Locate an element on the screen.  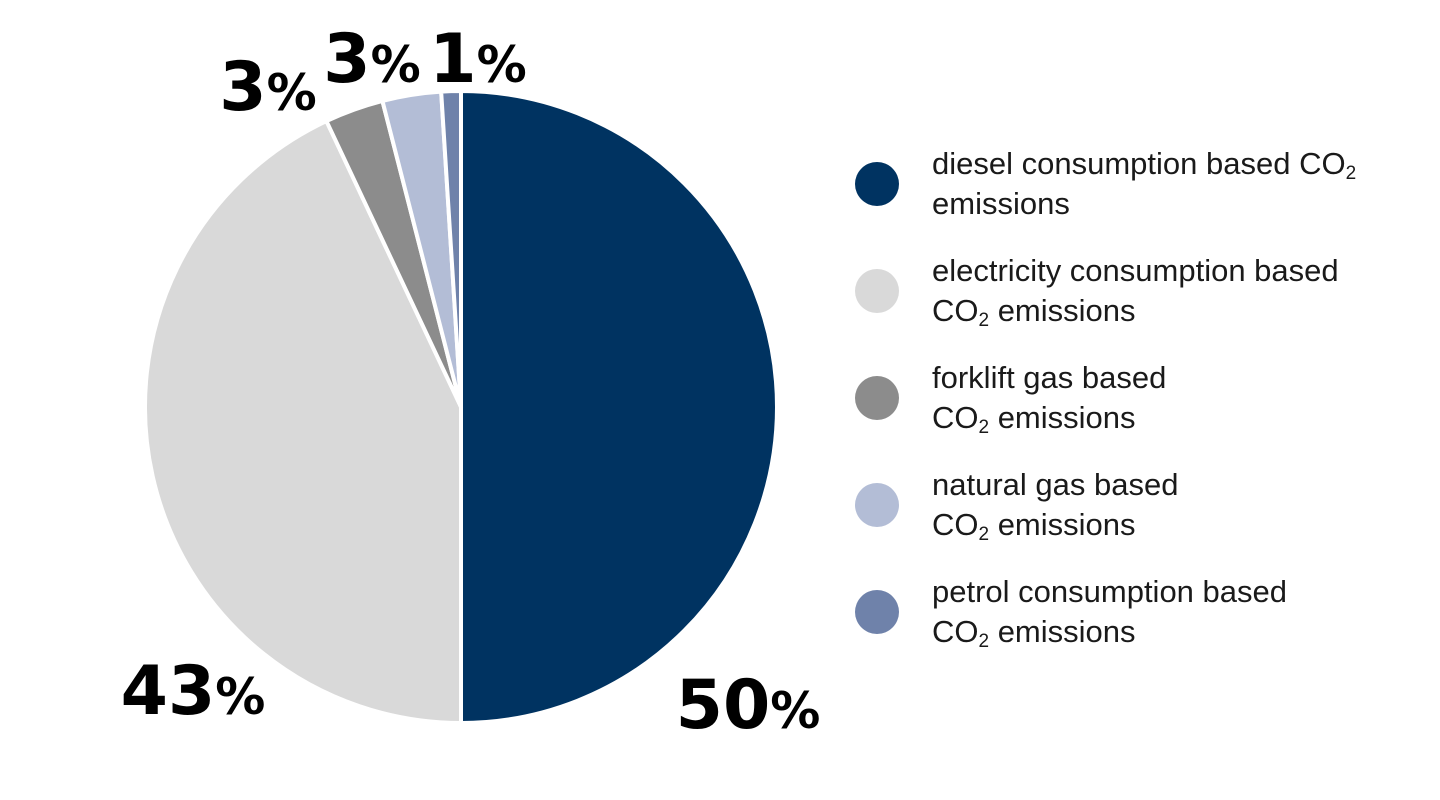
legend-line2: emissions is located at coordinates (1001, 203).